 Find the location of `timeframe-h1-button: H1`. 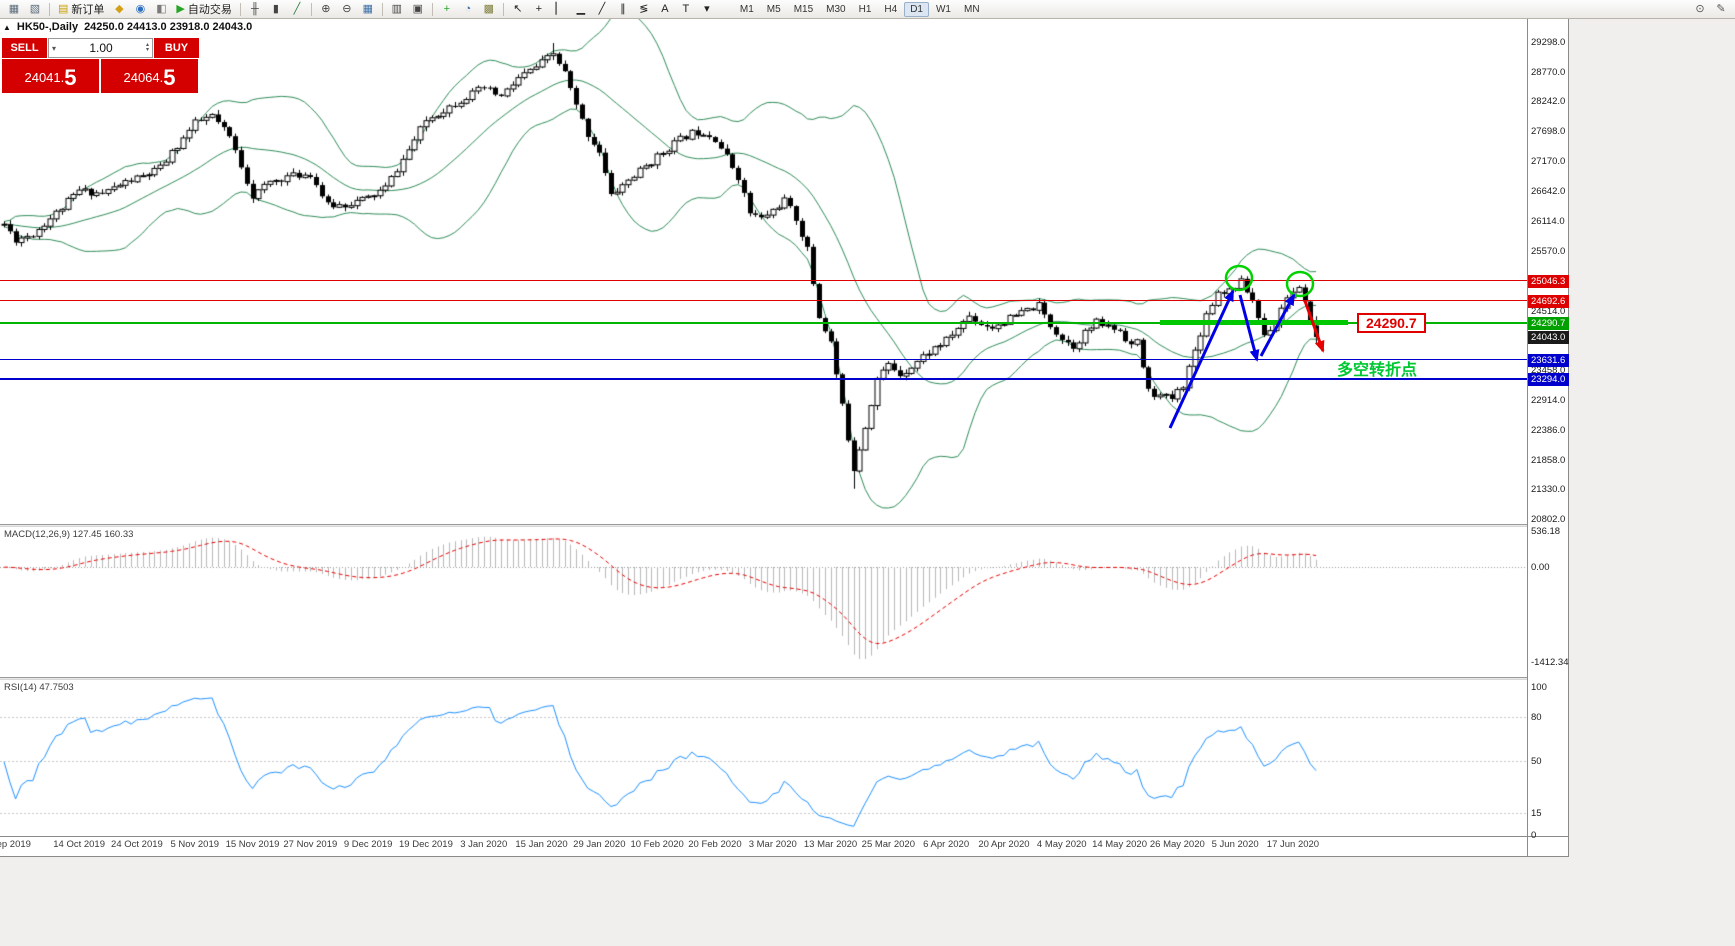

timeframe-h1-button: H1 is located at coordinates (865, 9).